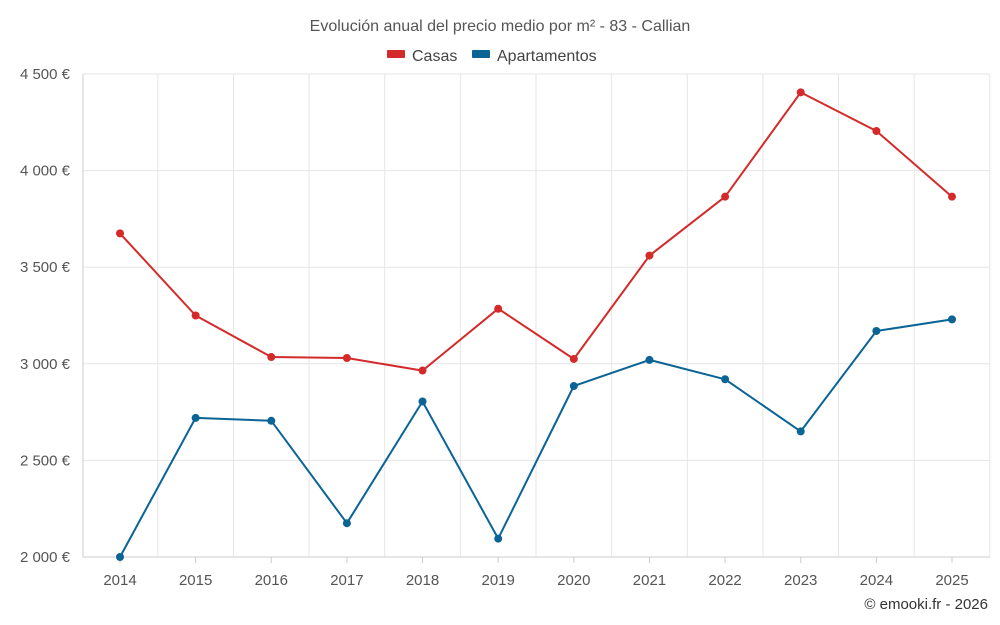  What do you see at coordinates (45, 74) in the screenshot?
I see `y-tick-label: 4 500 €` at bounding box center [45, 74].